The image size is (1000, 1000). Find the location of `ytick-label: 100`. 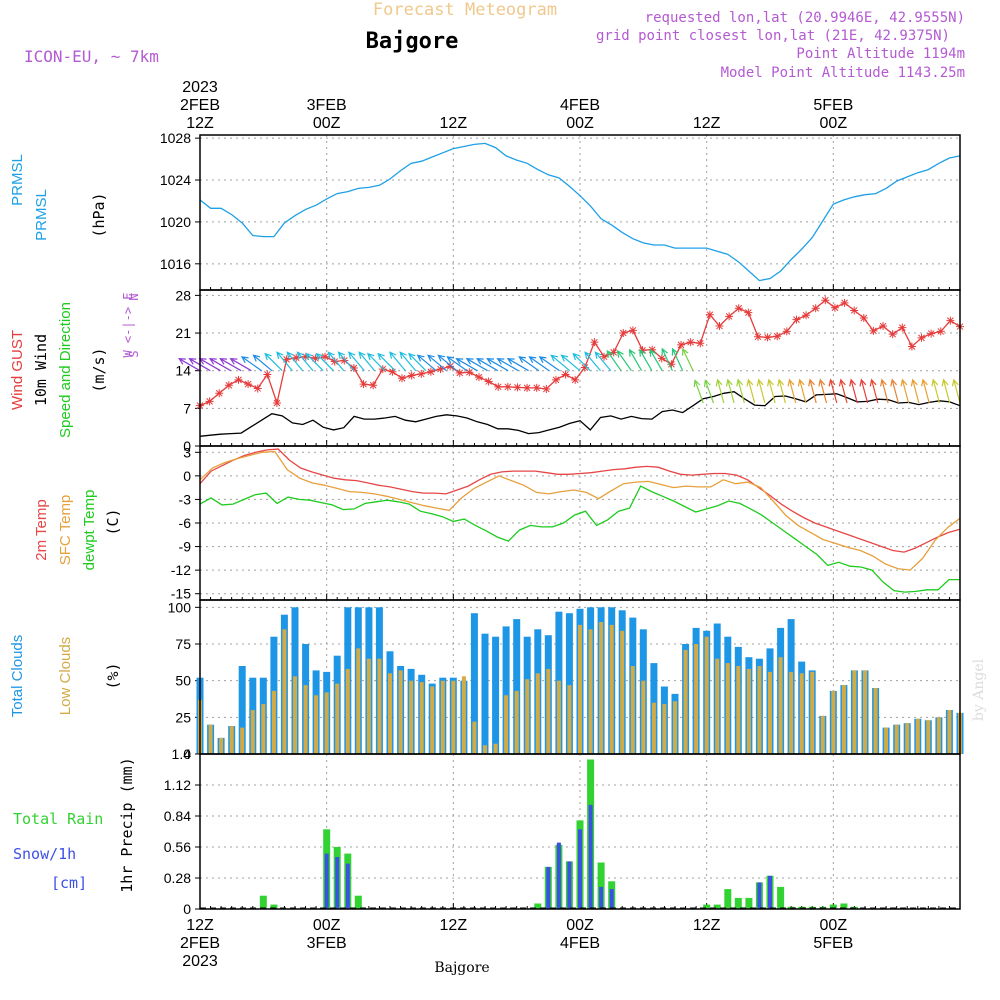

ytick-label: 100 is located at coordinates (180, 607).